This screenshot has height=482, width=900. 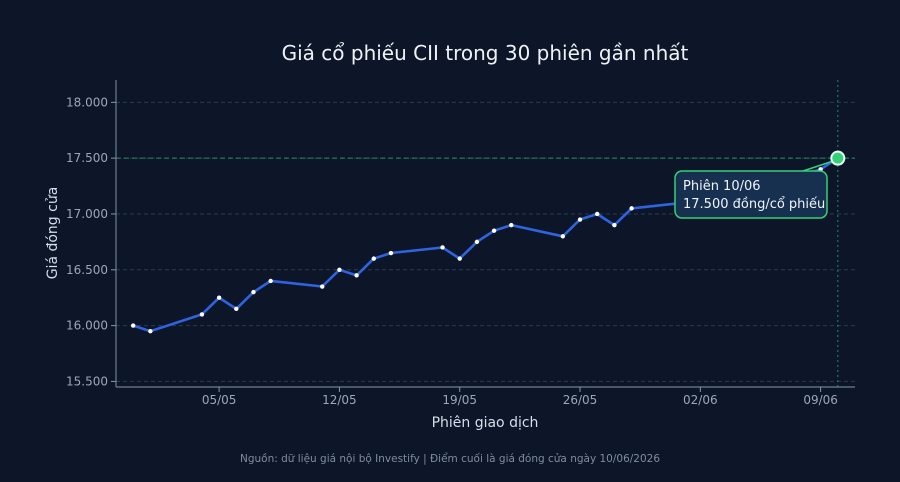 What do you see at coordinates (91, 241) in the screenshot?
I see `y-axis-ticks: 15.500 16.000 16.500 17.000 17.500 18.000` at bounding box center [91, 241].